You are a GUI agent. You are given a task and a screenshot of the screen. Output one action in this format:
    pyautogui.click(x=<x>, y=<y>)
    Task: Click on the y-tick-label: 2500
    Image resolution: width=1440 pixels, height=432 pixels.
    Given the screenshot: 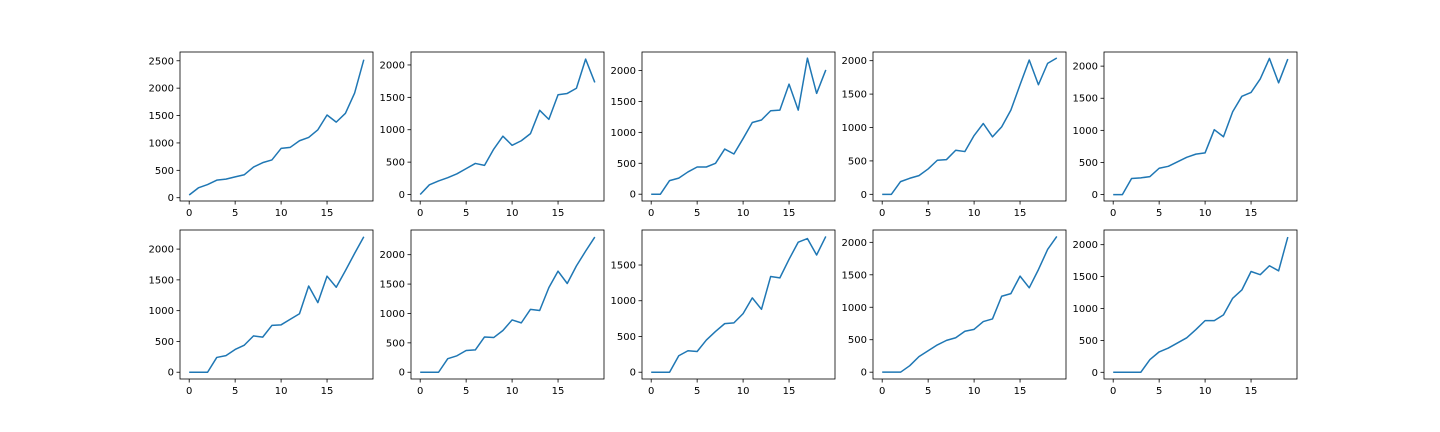 What is the action you would take?
    pyautogui.click(x=161, y=61)
    